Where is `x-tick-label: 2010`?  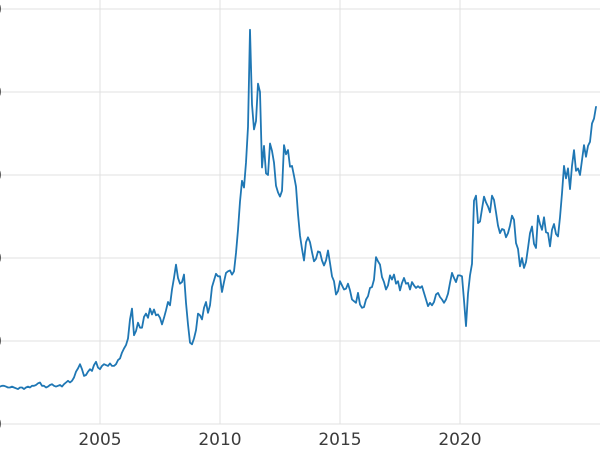
x-tick-label: 2010 is located at coordinates (219, 440).